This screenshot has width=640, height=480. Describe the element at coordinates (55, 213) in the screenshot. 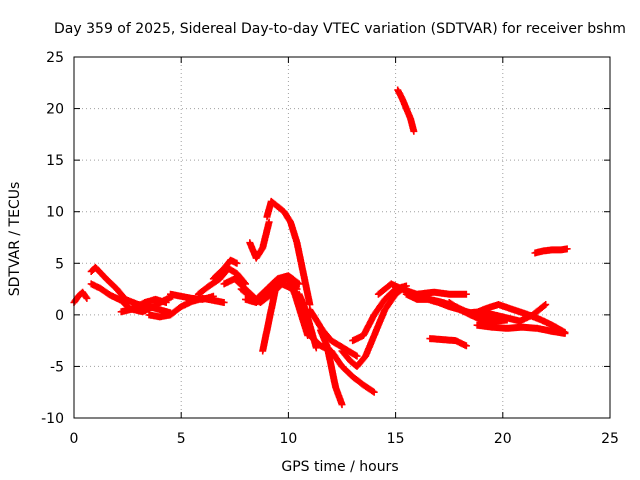

I see `y-tick-label: 10` at that location.